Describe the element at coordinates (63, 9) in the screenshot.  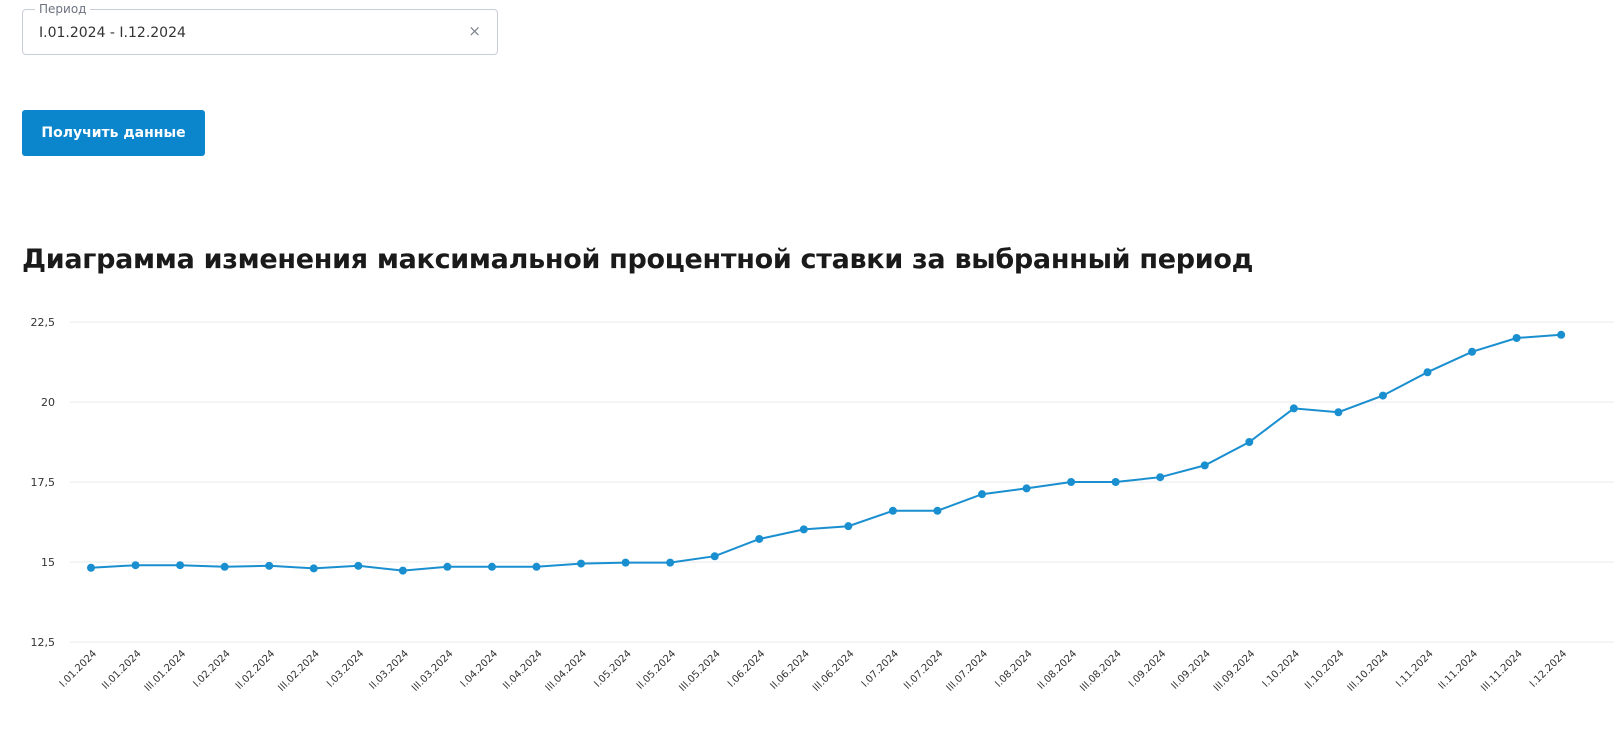
I see `period-label: Период` at that location.